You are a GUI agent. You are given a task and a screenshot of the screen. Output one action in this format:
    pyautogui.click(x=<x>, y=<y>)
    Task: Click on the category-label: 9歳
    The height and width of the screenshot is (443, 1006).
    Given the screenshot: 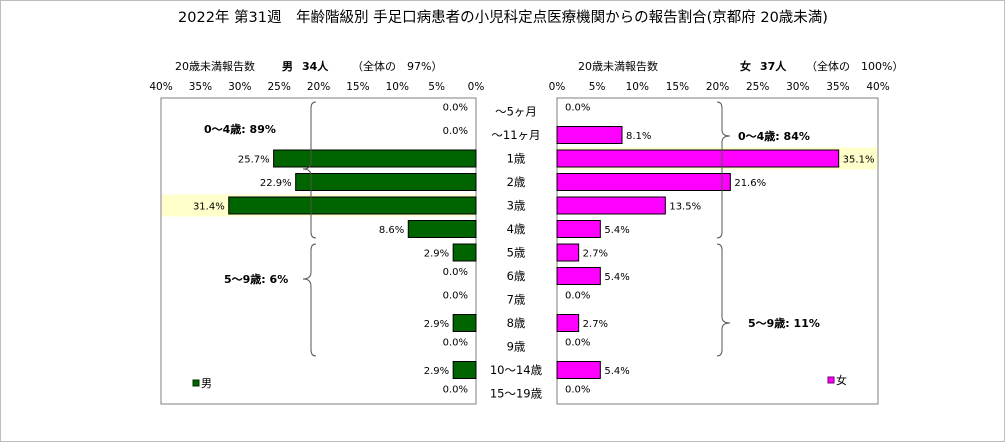 What is the action you would take?
    pyautogui.click(x=516, y=347)
    